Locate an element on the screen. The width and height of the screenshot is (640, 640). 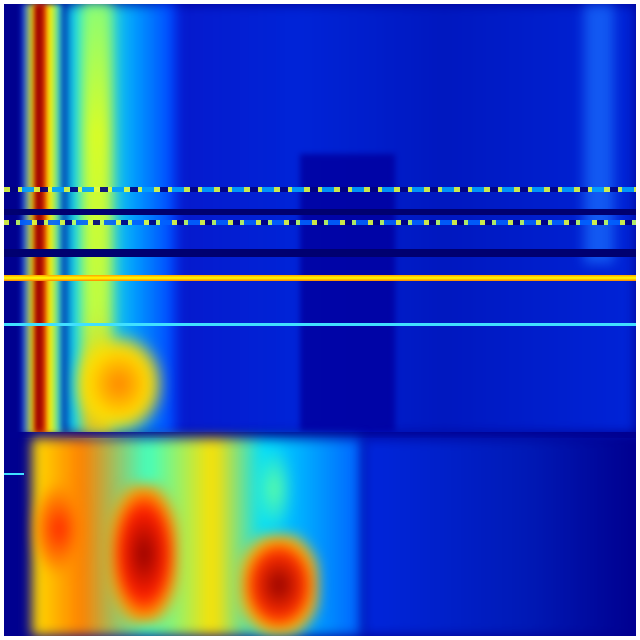
lower-cyan-streak is located at coordinates (14, 474).